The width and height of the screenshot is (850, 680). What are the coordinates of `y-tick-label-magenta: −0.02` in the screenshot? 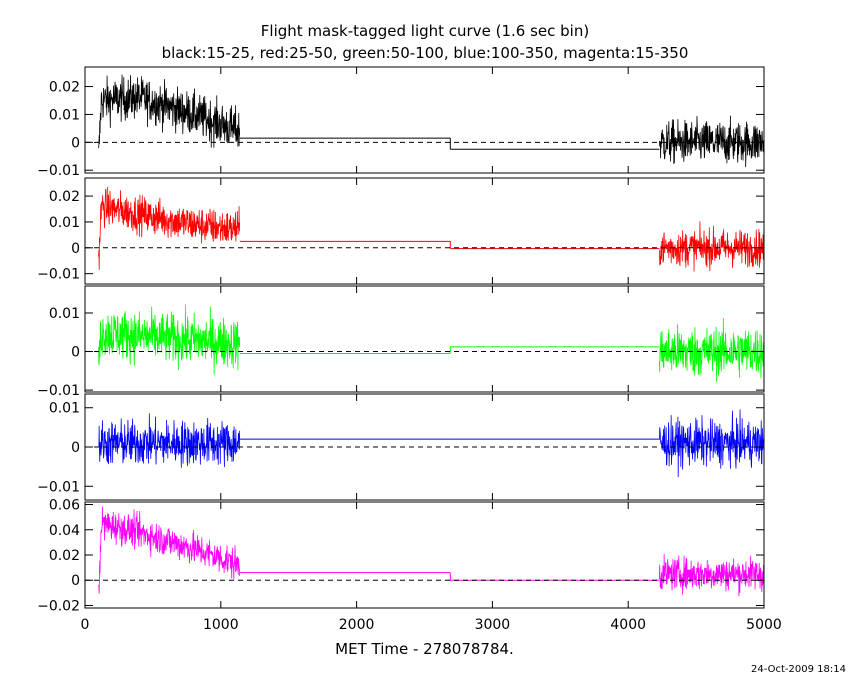 It's located at (58, 606).